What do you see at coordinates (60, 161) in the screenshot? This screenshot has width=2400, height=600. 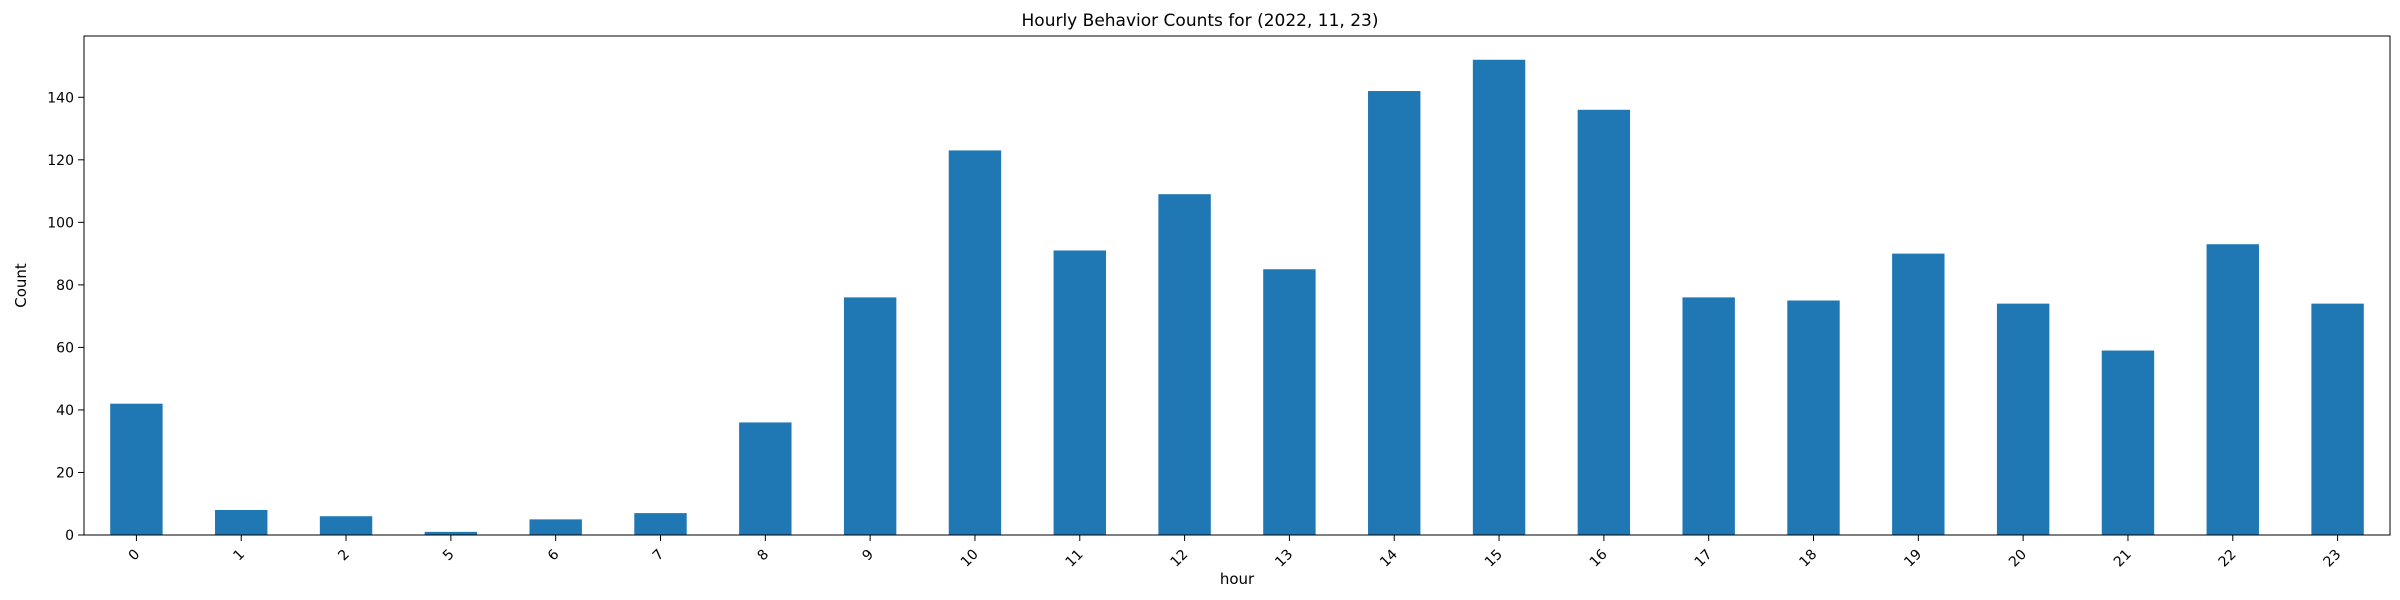 I see `y-tick-label: 120` at bounding box center [60, 161].